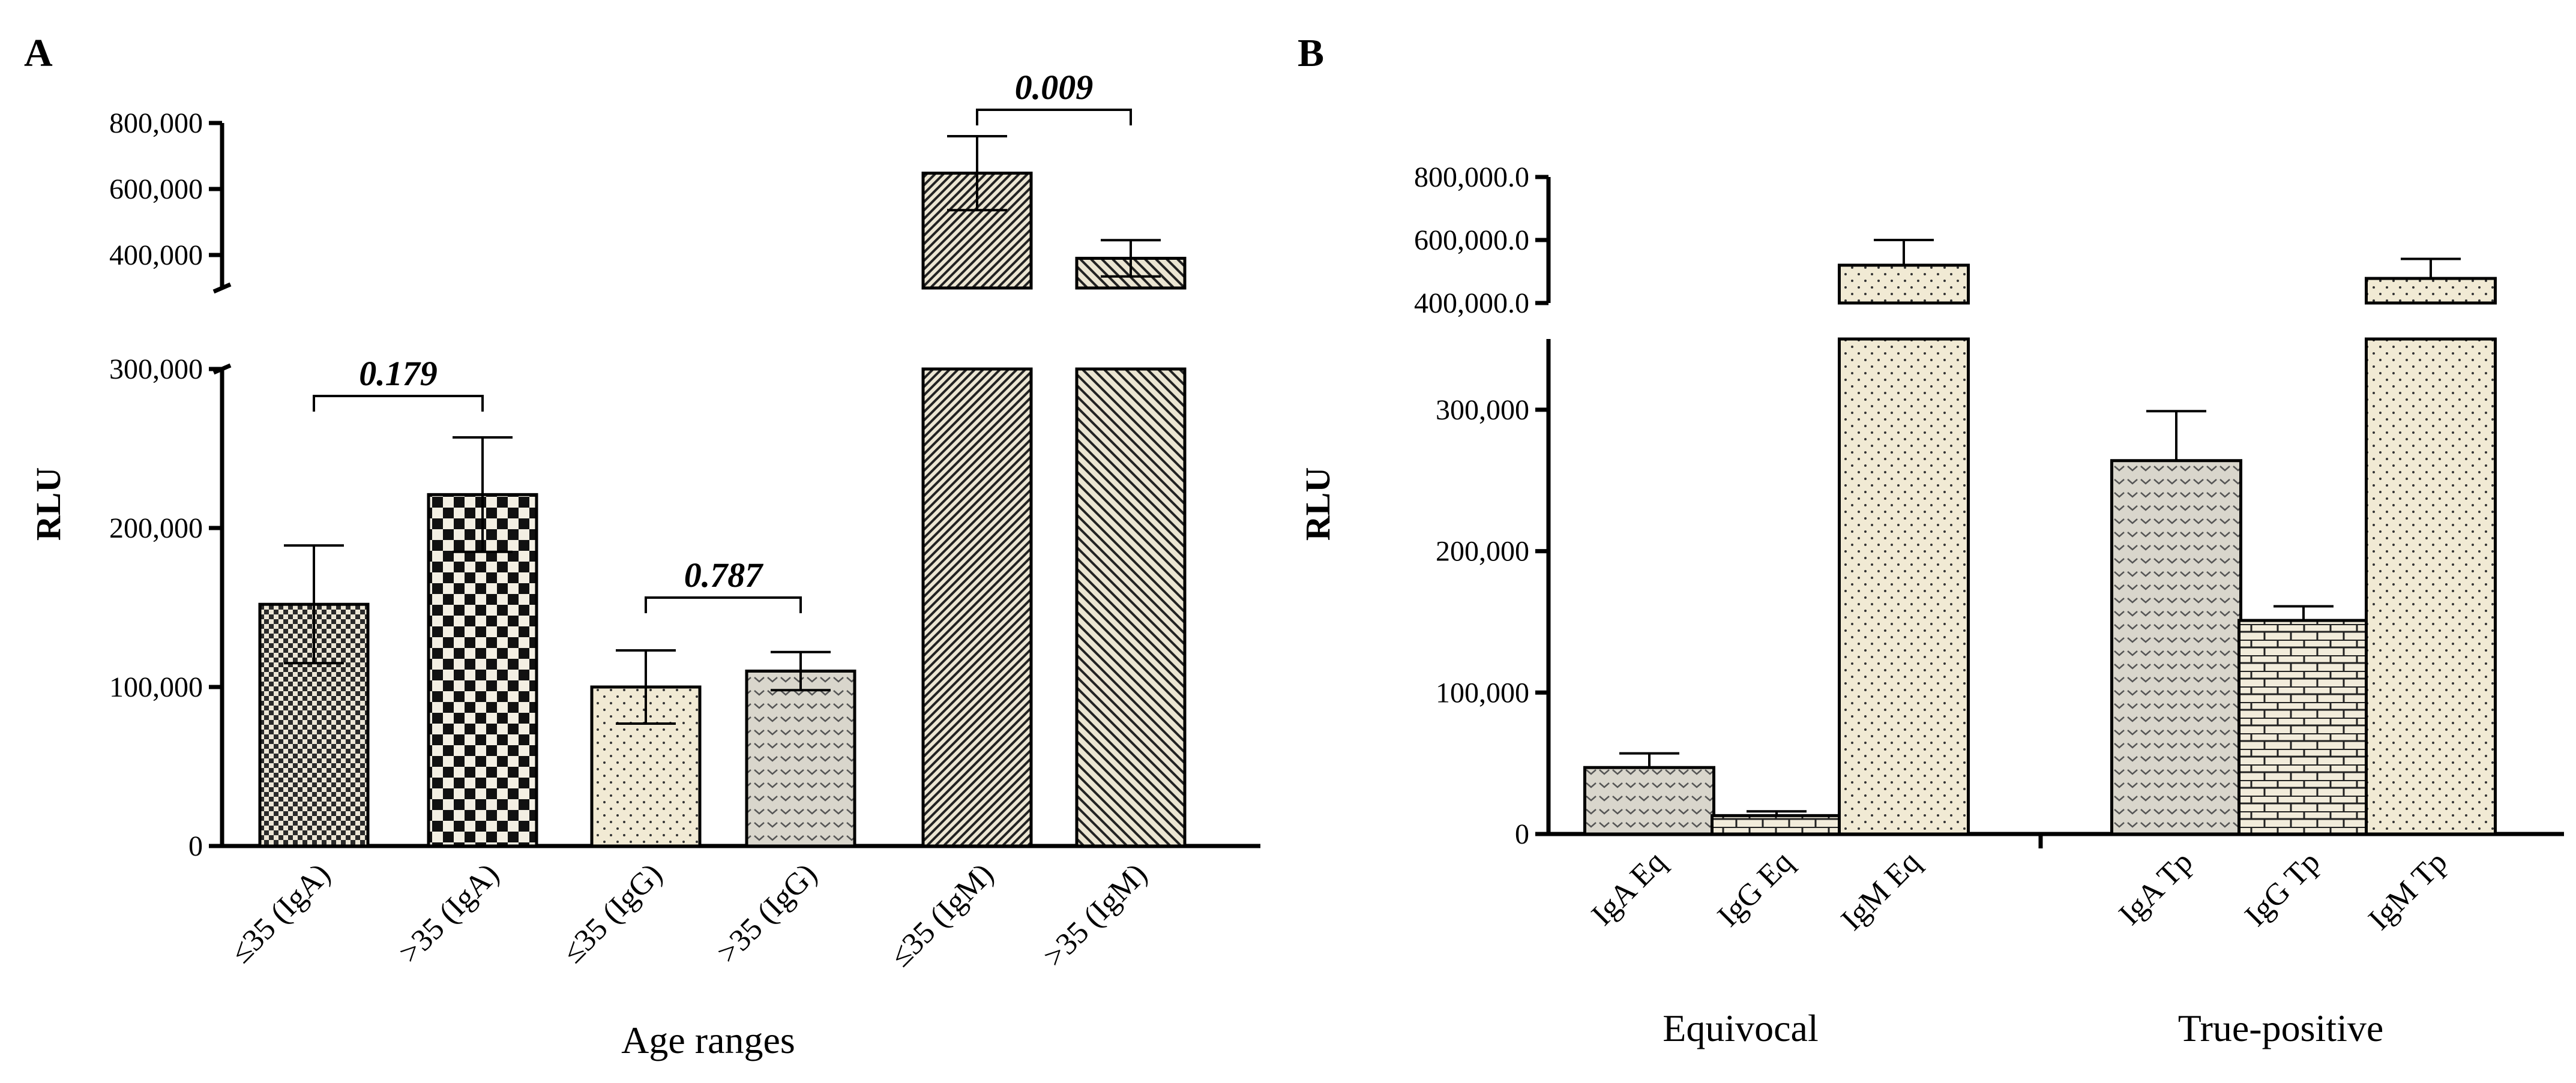 The image size is (2576, 1083). Describe the element at coordinates (1054, 87) in the screenshot. I see `p-value-label: 0.009` at that location.